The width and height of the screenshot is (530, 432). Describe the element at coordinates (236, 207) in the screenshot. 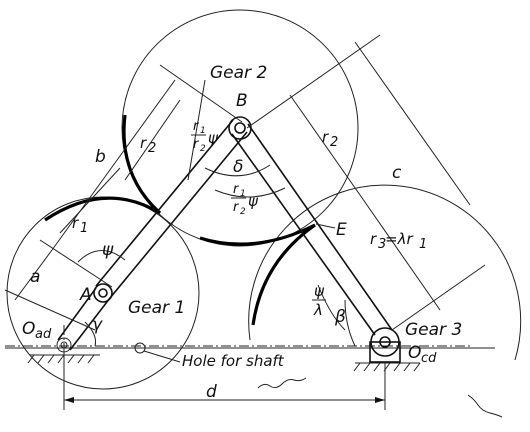

I see `frac-mid-den: r` at that location.